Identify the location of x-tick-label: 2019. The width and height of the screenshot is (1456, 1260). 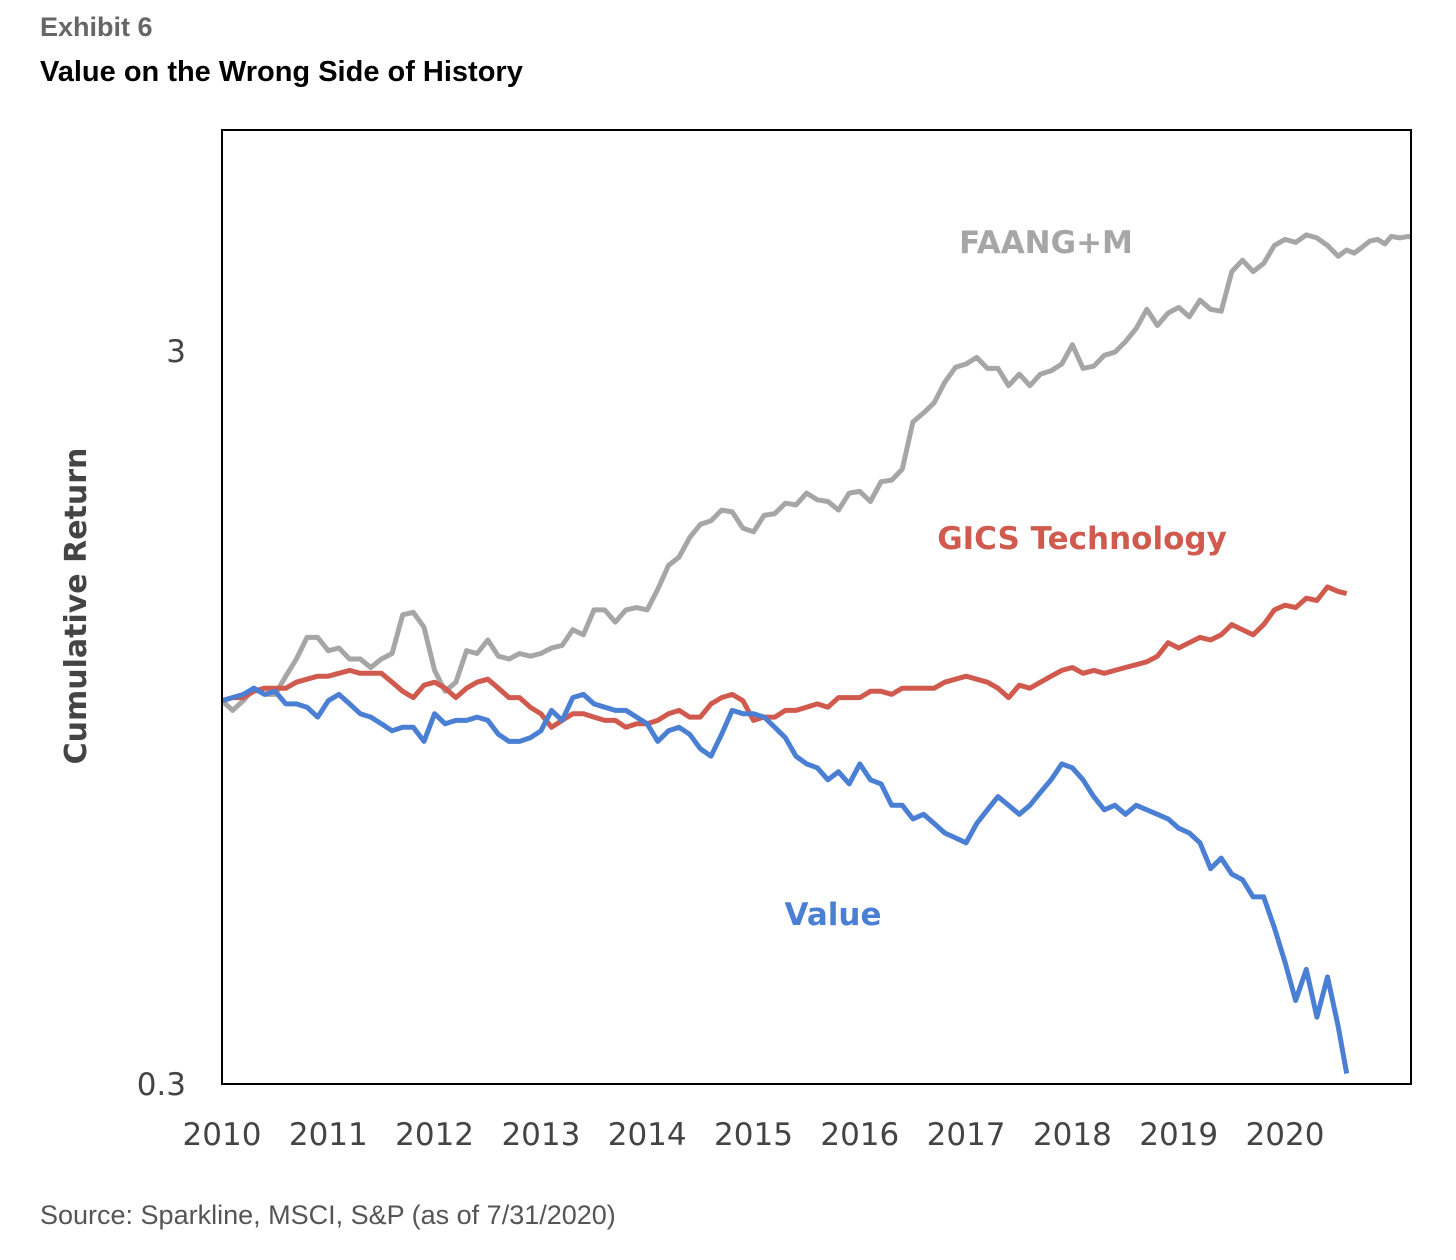
(1178, 1135).